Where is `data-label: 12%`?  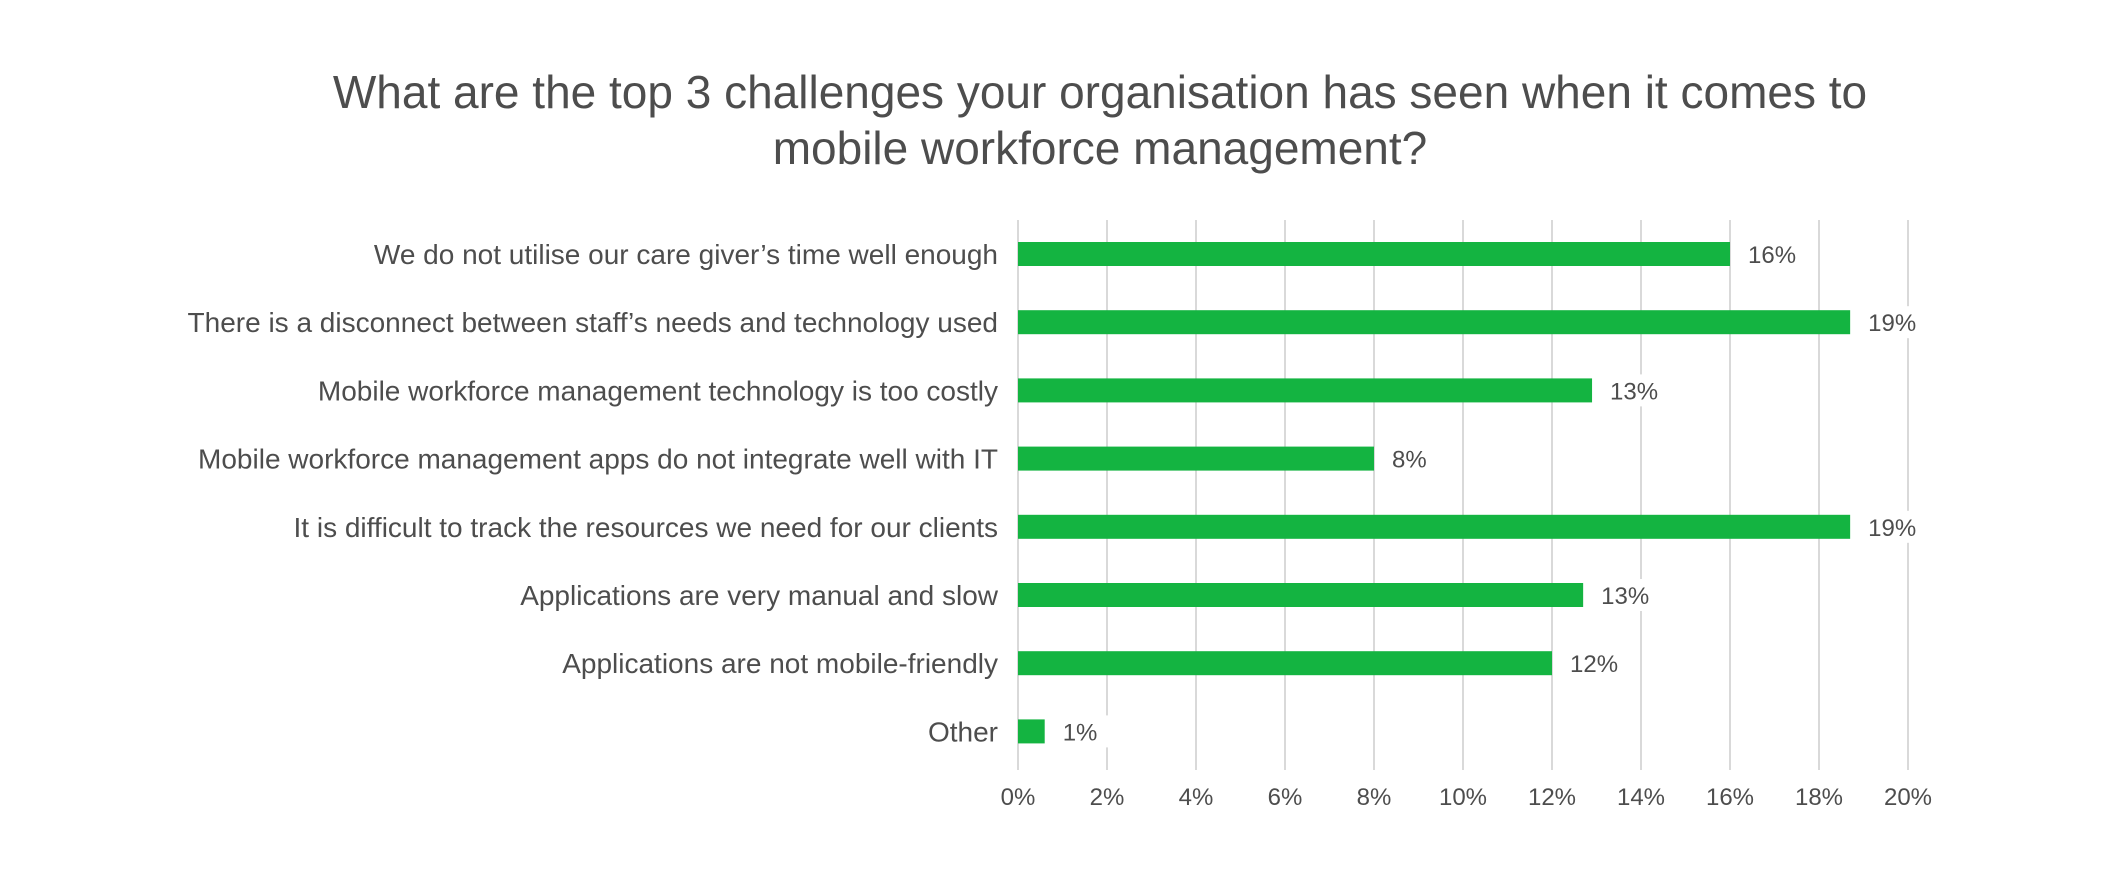
data-label: 12% is located at coordinates (1594, 664).